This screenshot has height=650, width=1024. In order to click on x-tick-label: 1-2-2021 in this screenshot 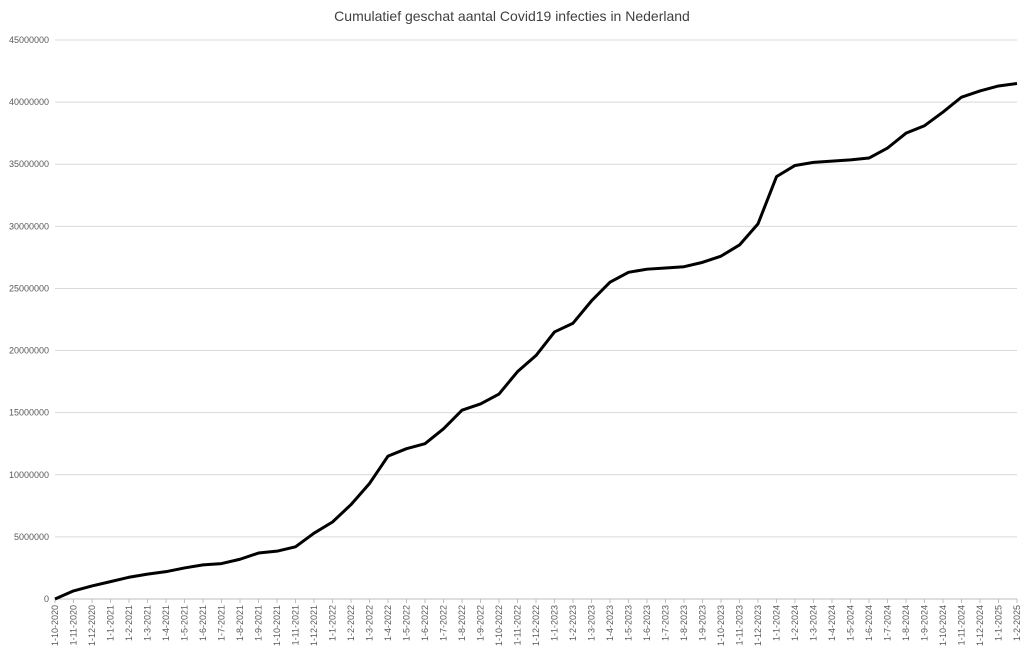, I will do `click(129, 623)`.